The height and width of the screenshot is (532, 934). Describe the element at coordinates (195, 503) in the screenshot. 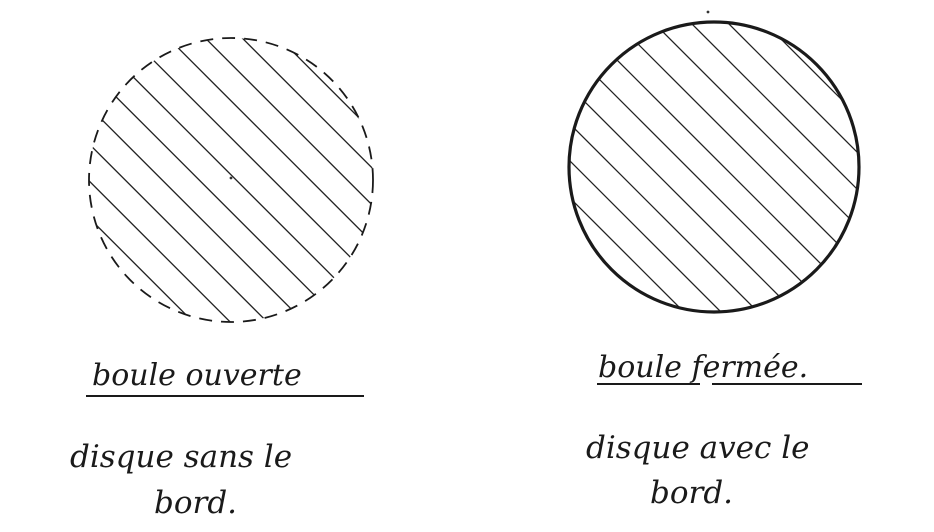

I see `open-ball-description-line2: bord.` at that location.